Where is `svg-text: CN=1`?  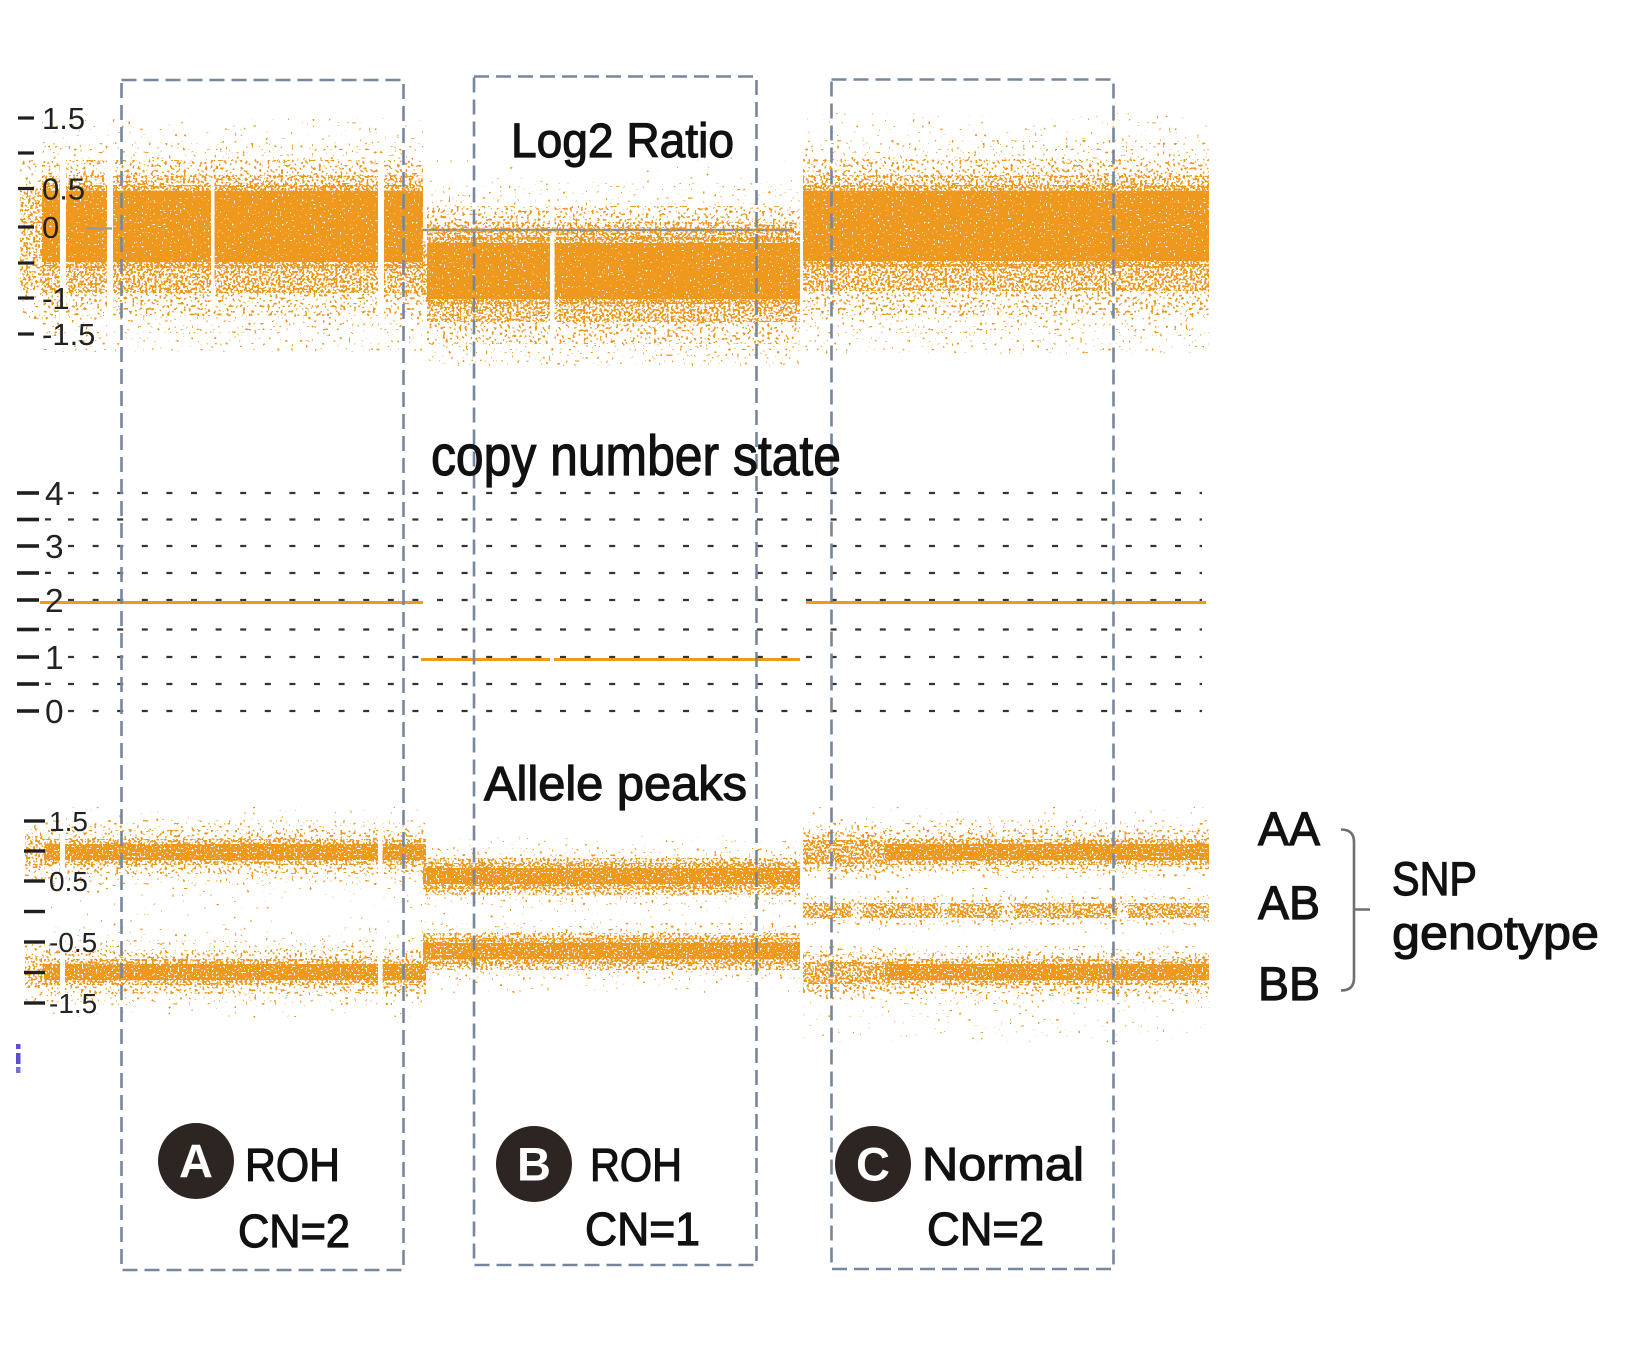 svg-text: CN=1 is located at coordinates (642, 1229).